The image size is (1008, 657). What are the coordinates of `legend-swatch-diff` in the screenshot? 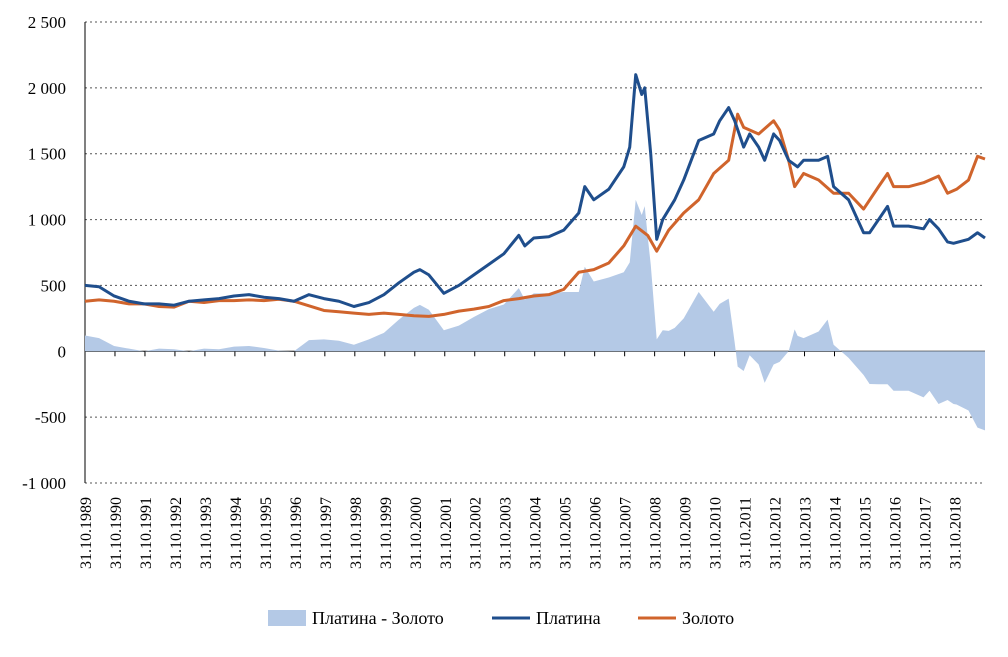 It's located at (287, 618).